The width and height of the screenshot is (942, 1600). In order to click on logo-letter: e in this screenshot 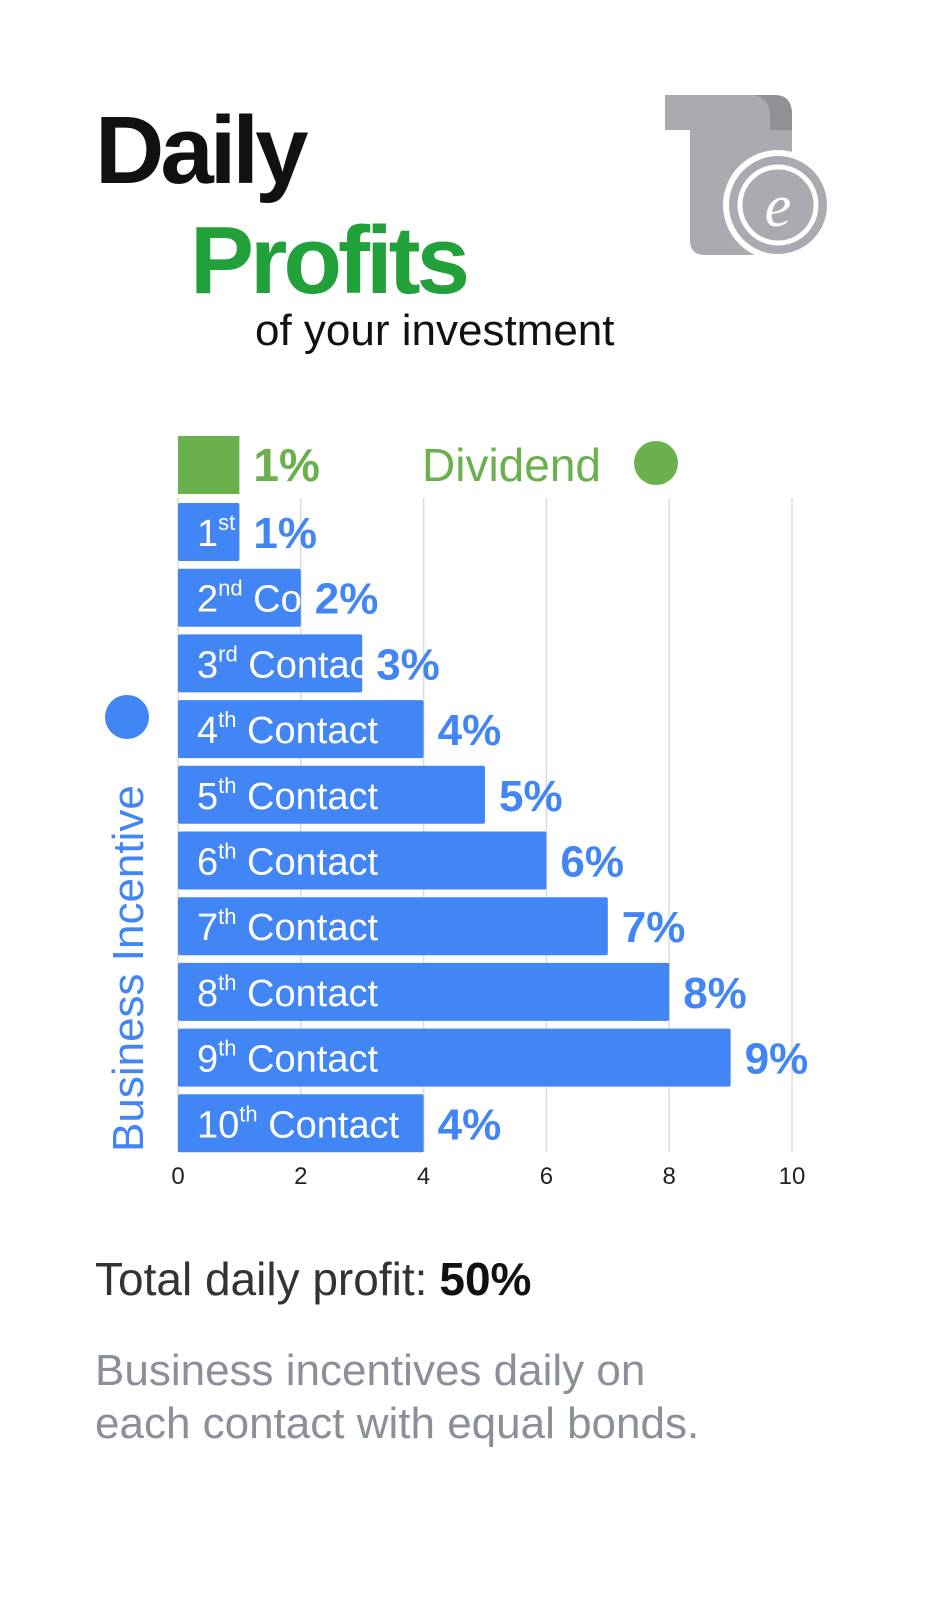, I will do `click(778, 206)`.